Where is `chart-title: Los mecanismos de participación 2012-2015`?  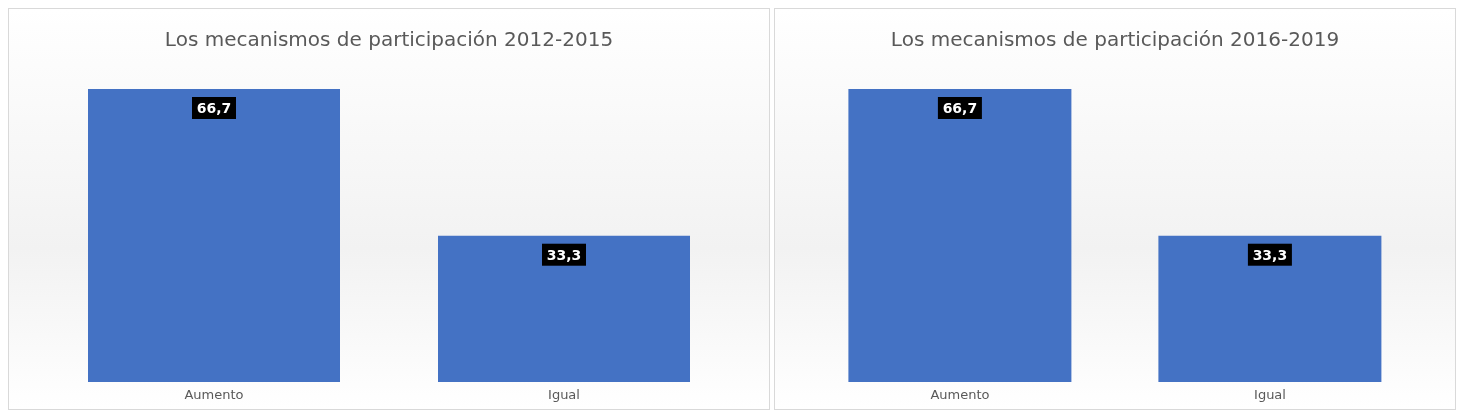 chart-title: Los mecanismos de participación 2012-2015 is located at coordinates (389, 40).